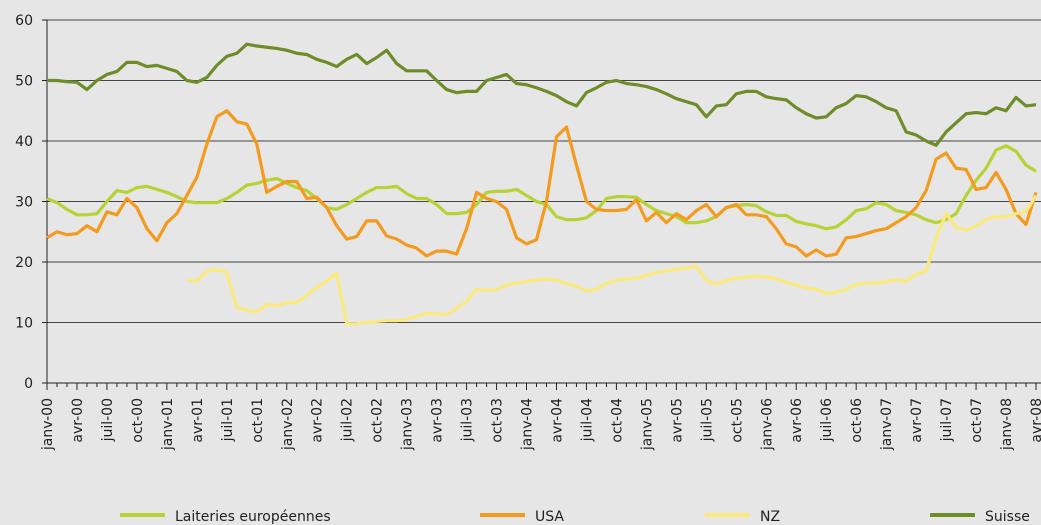 This screenshot has height=525, width=1041. Describe the element at coordinates (24, 324) in the screenshot. I see `y-tick-label: 10` at that location.